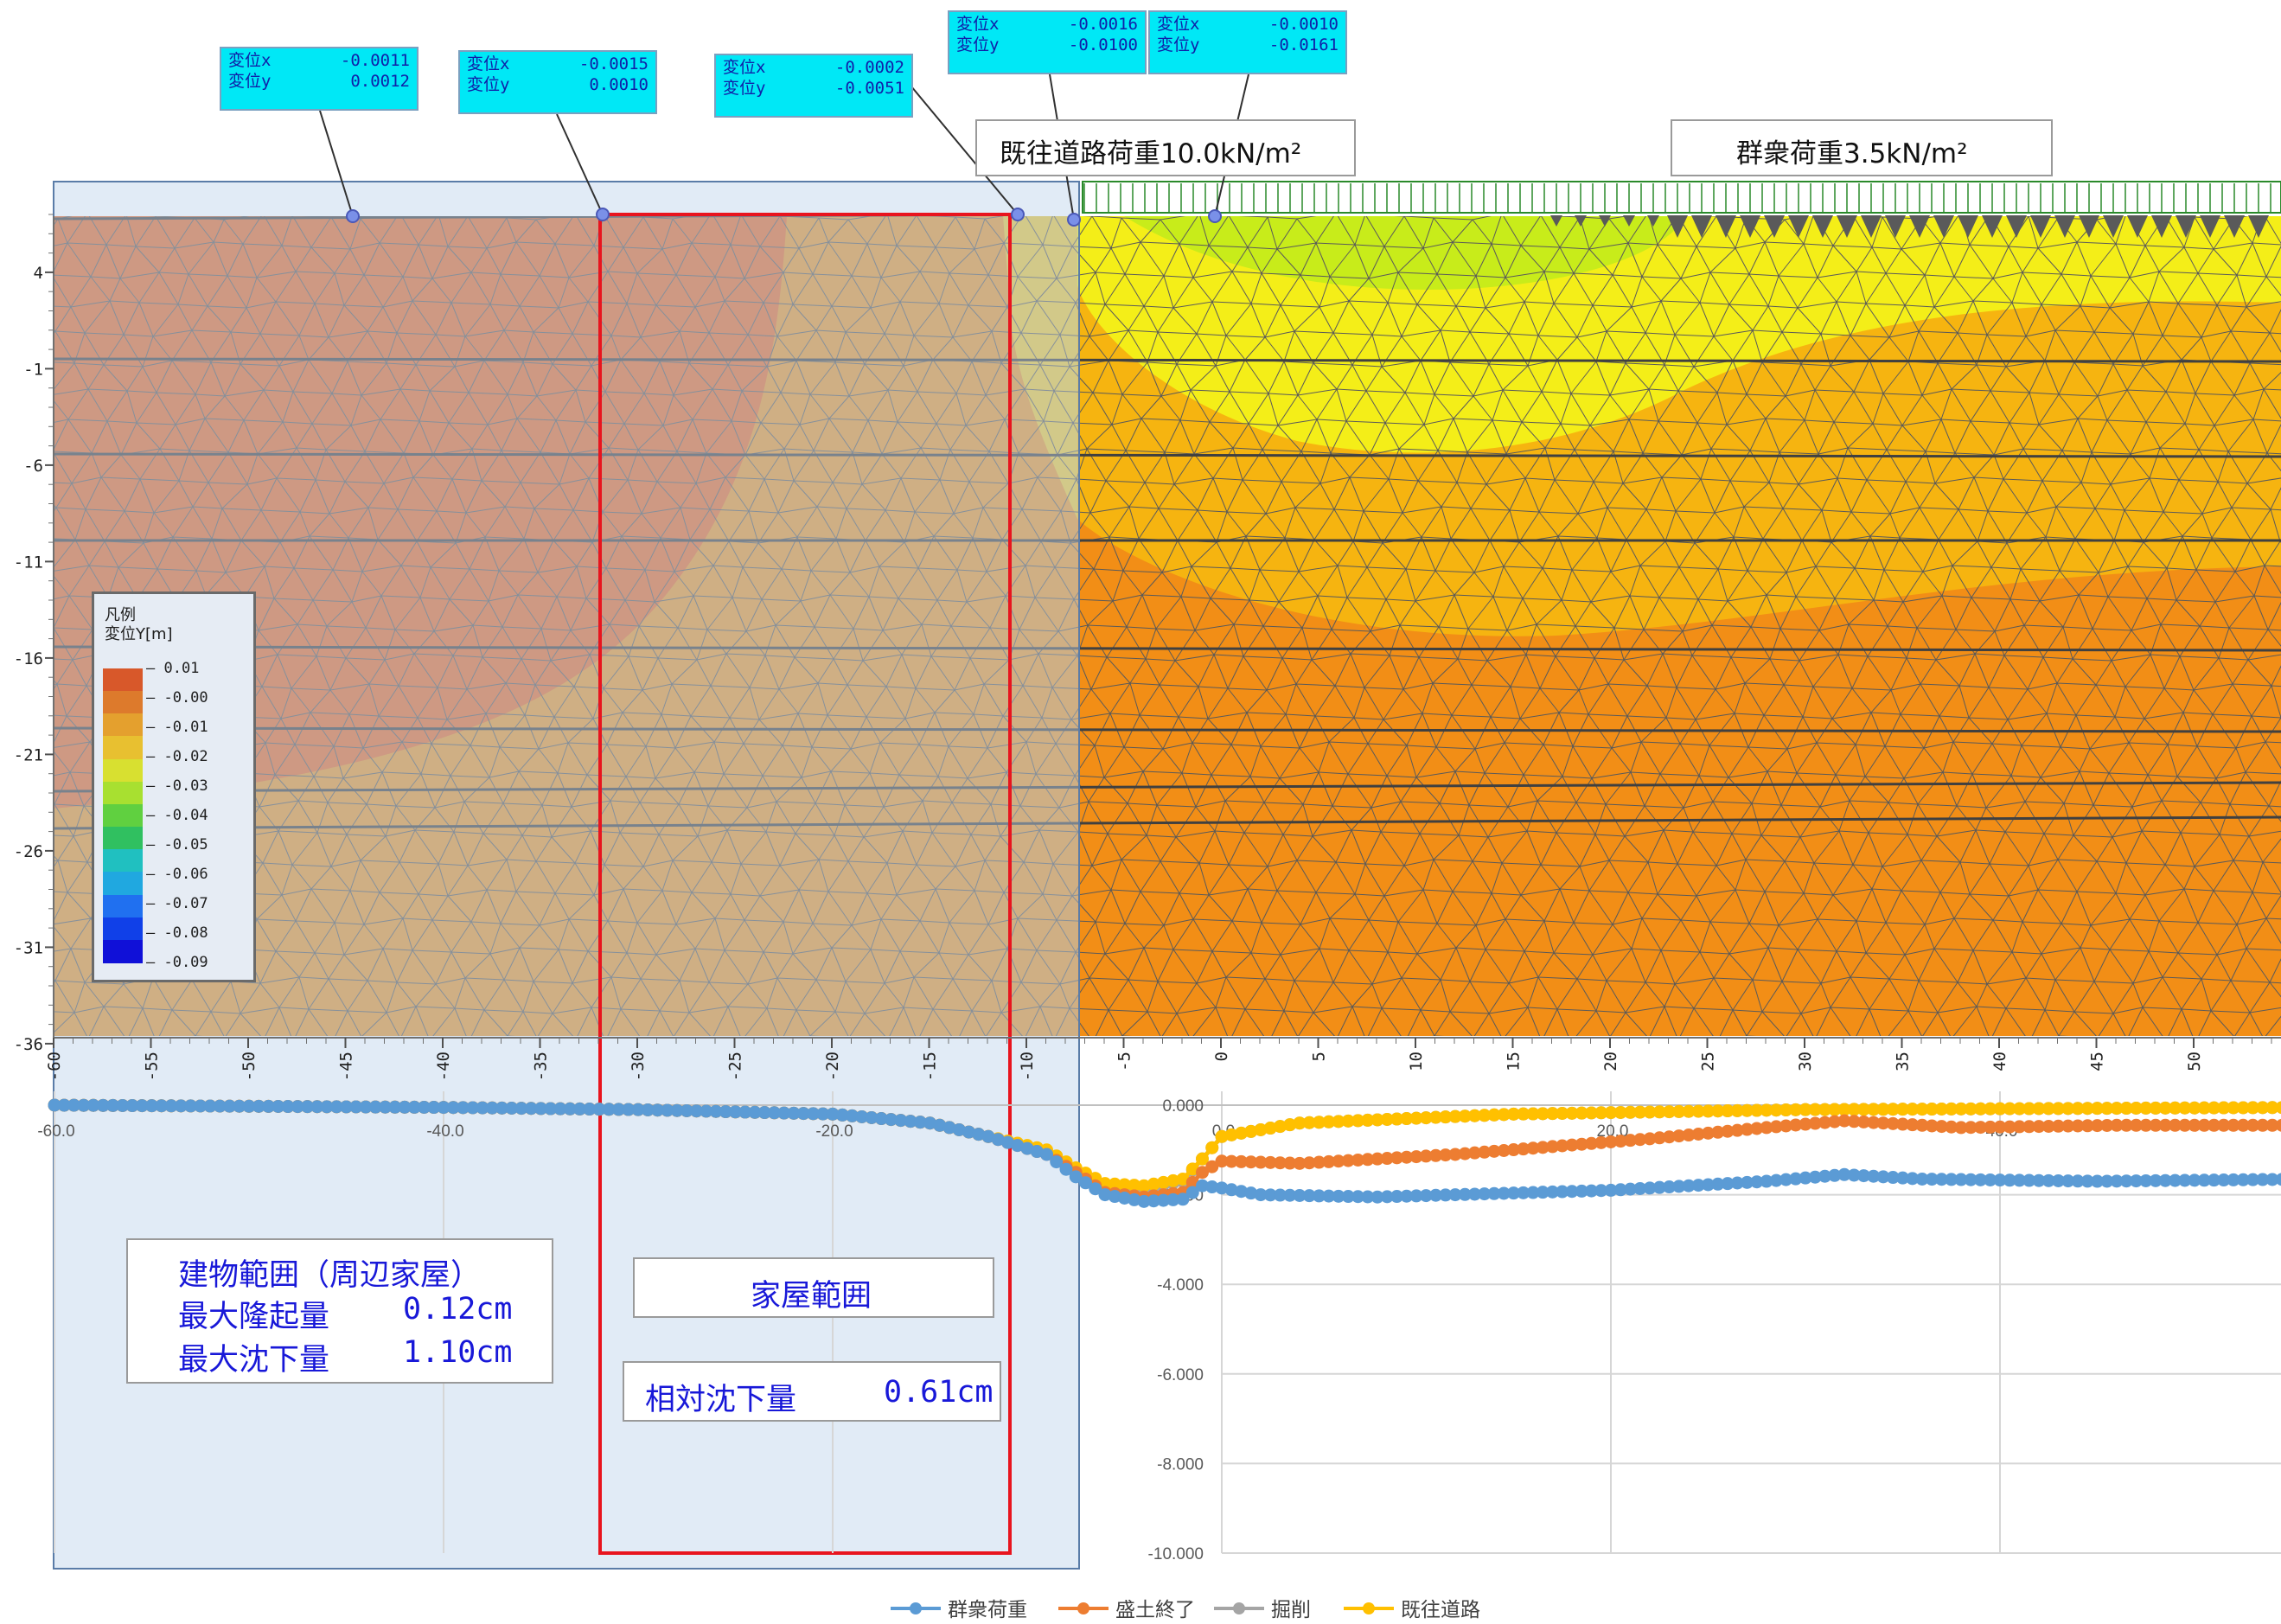 This screenshot has width=2281, height=1624. I want to click on callout-y-value: -0.0051, so click(869, 88).